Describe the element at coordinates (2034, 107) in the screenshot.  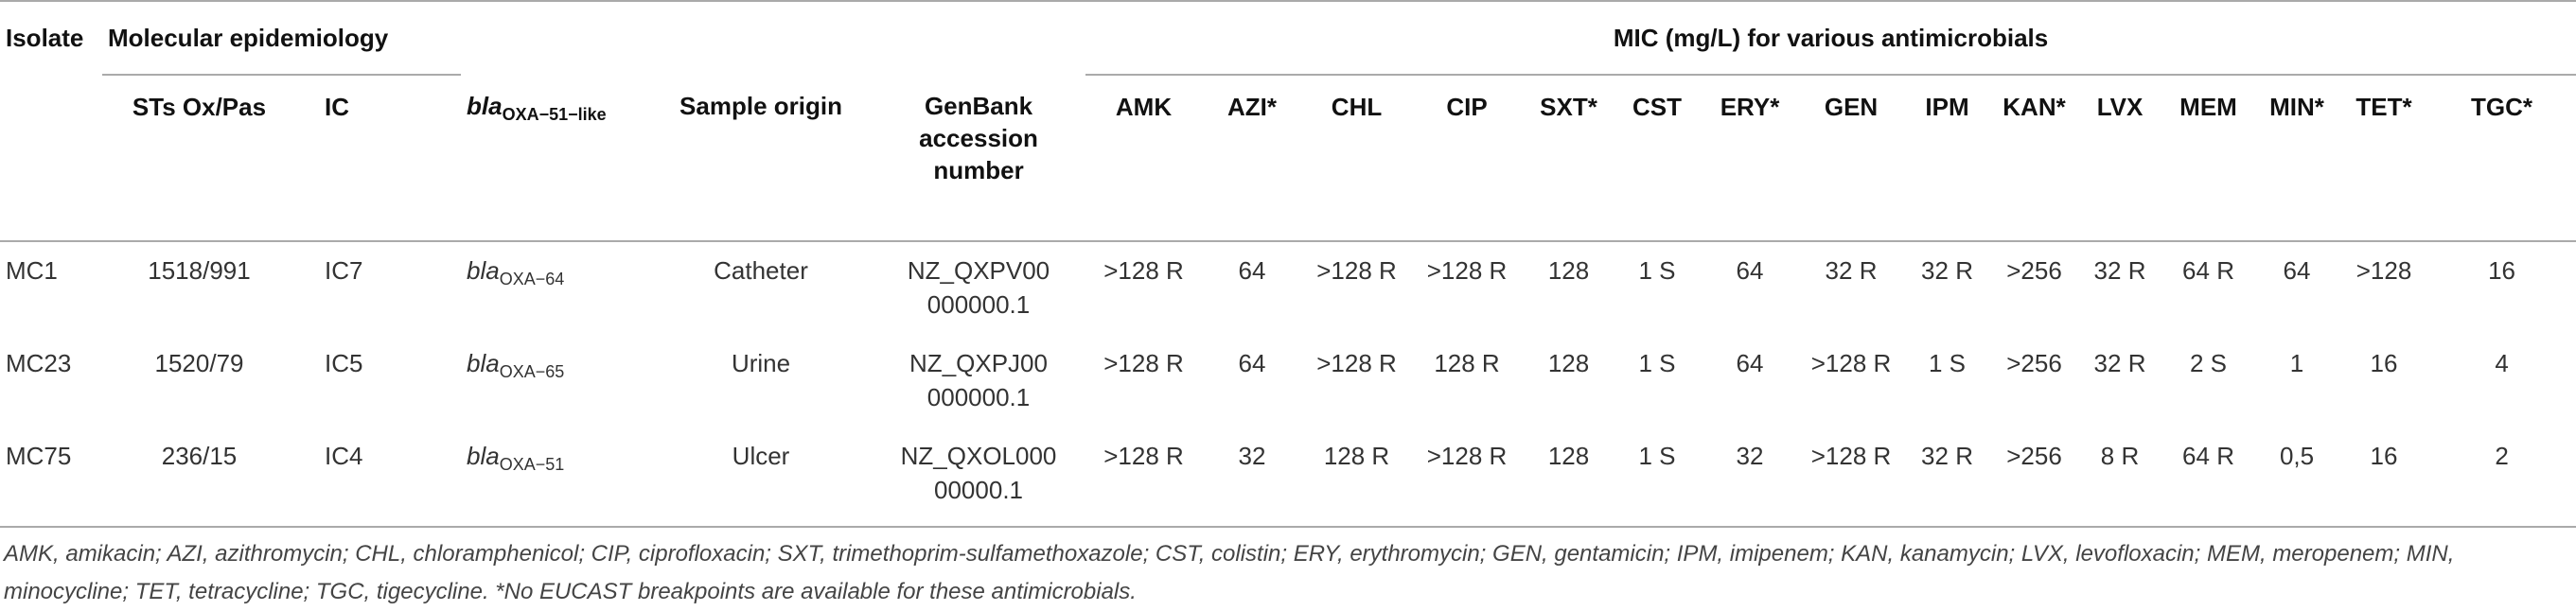
I see `cell-text: KAN*` at that location.